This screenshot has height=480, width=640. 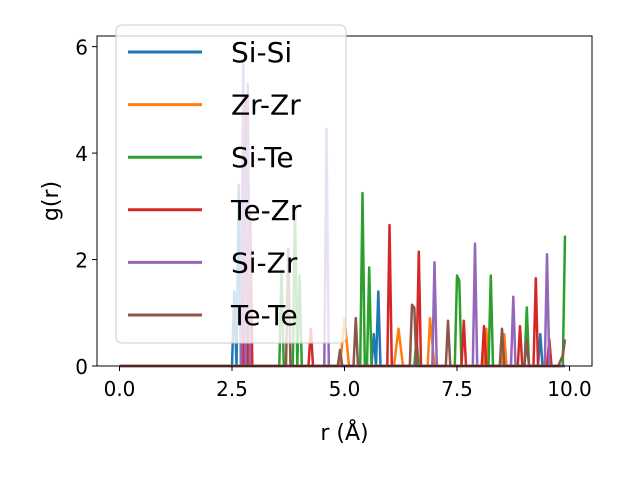 I want to click on legend-label: Si-Zr, so click(x=264, y=262).